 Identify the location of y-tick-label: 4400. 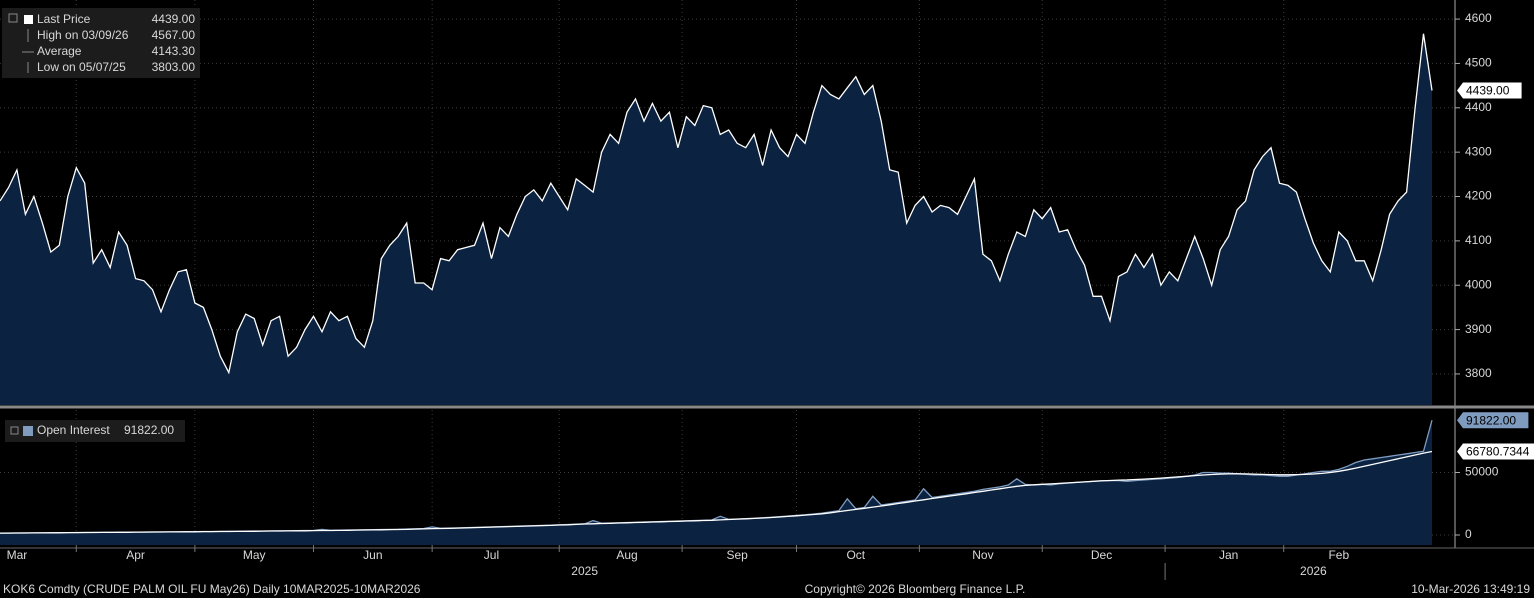
(1478, 107).